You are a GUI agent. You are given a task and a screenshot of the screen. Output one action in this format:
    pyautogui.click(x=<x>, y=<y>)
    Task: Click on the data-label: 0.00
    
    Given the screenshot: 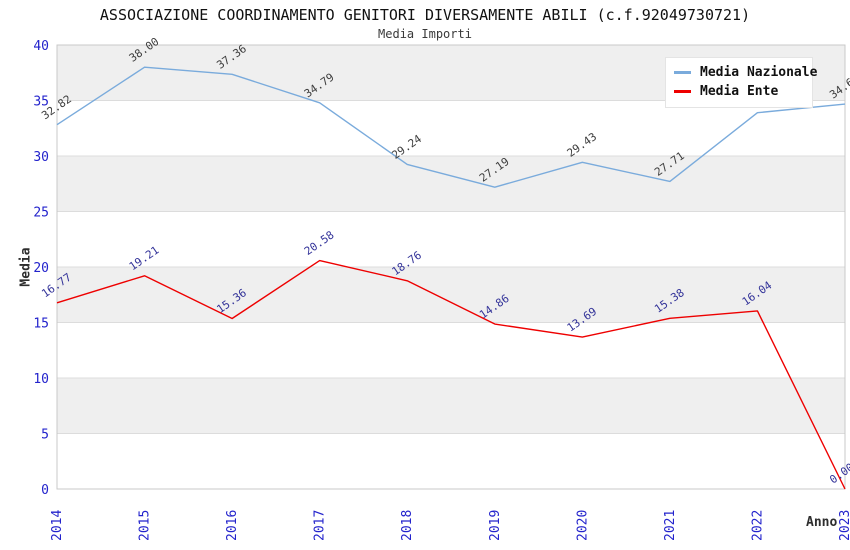 What is the action you would take?
    pyautogui.click(x=838, y=474)
    